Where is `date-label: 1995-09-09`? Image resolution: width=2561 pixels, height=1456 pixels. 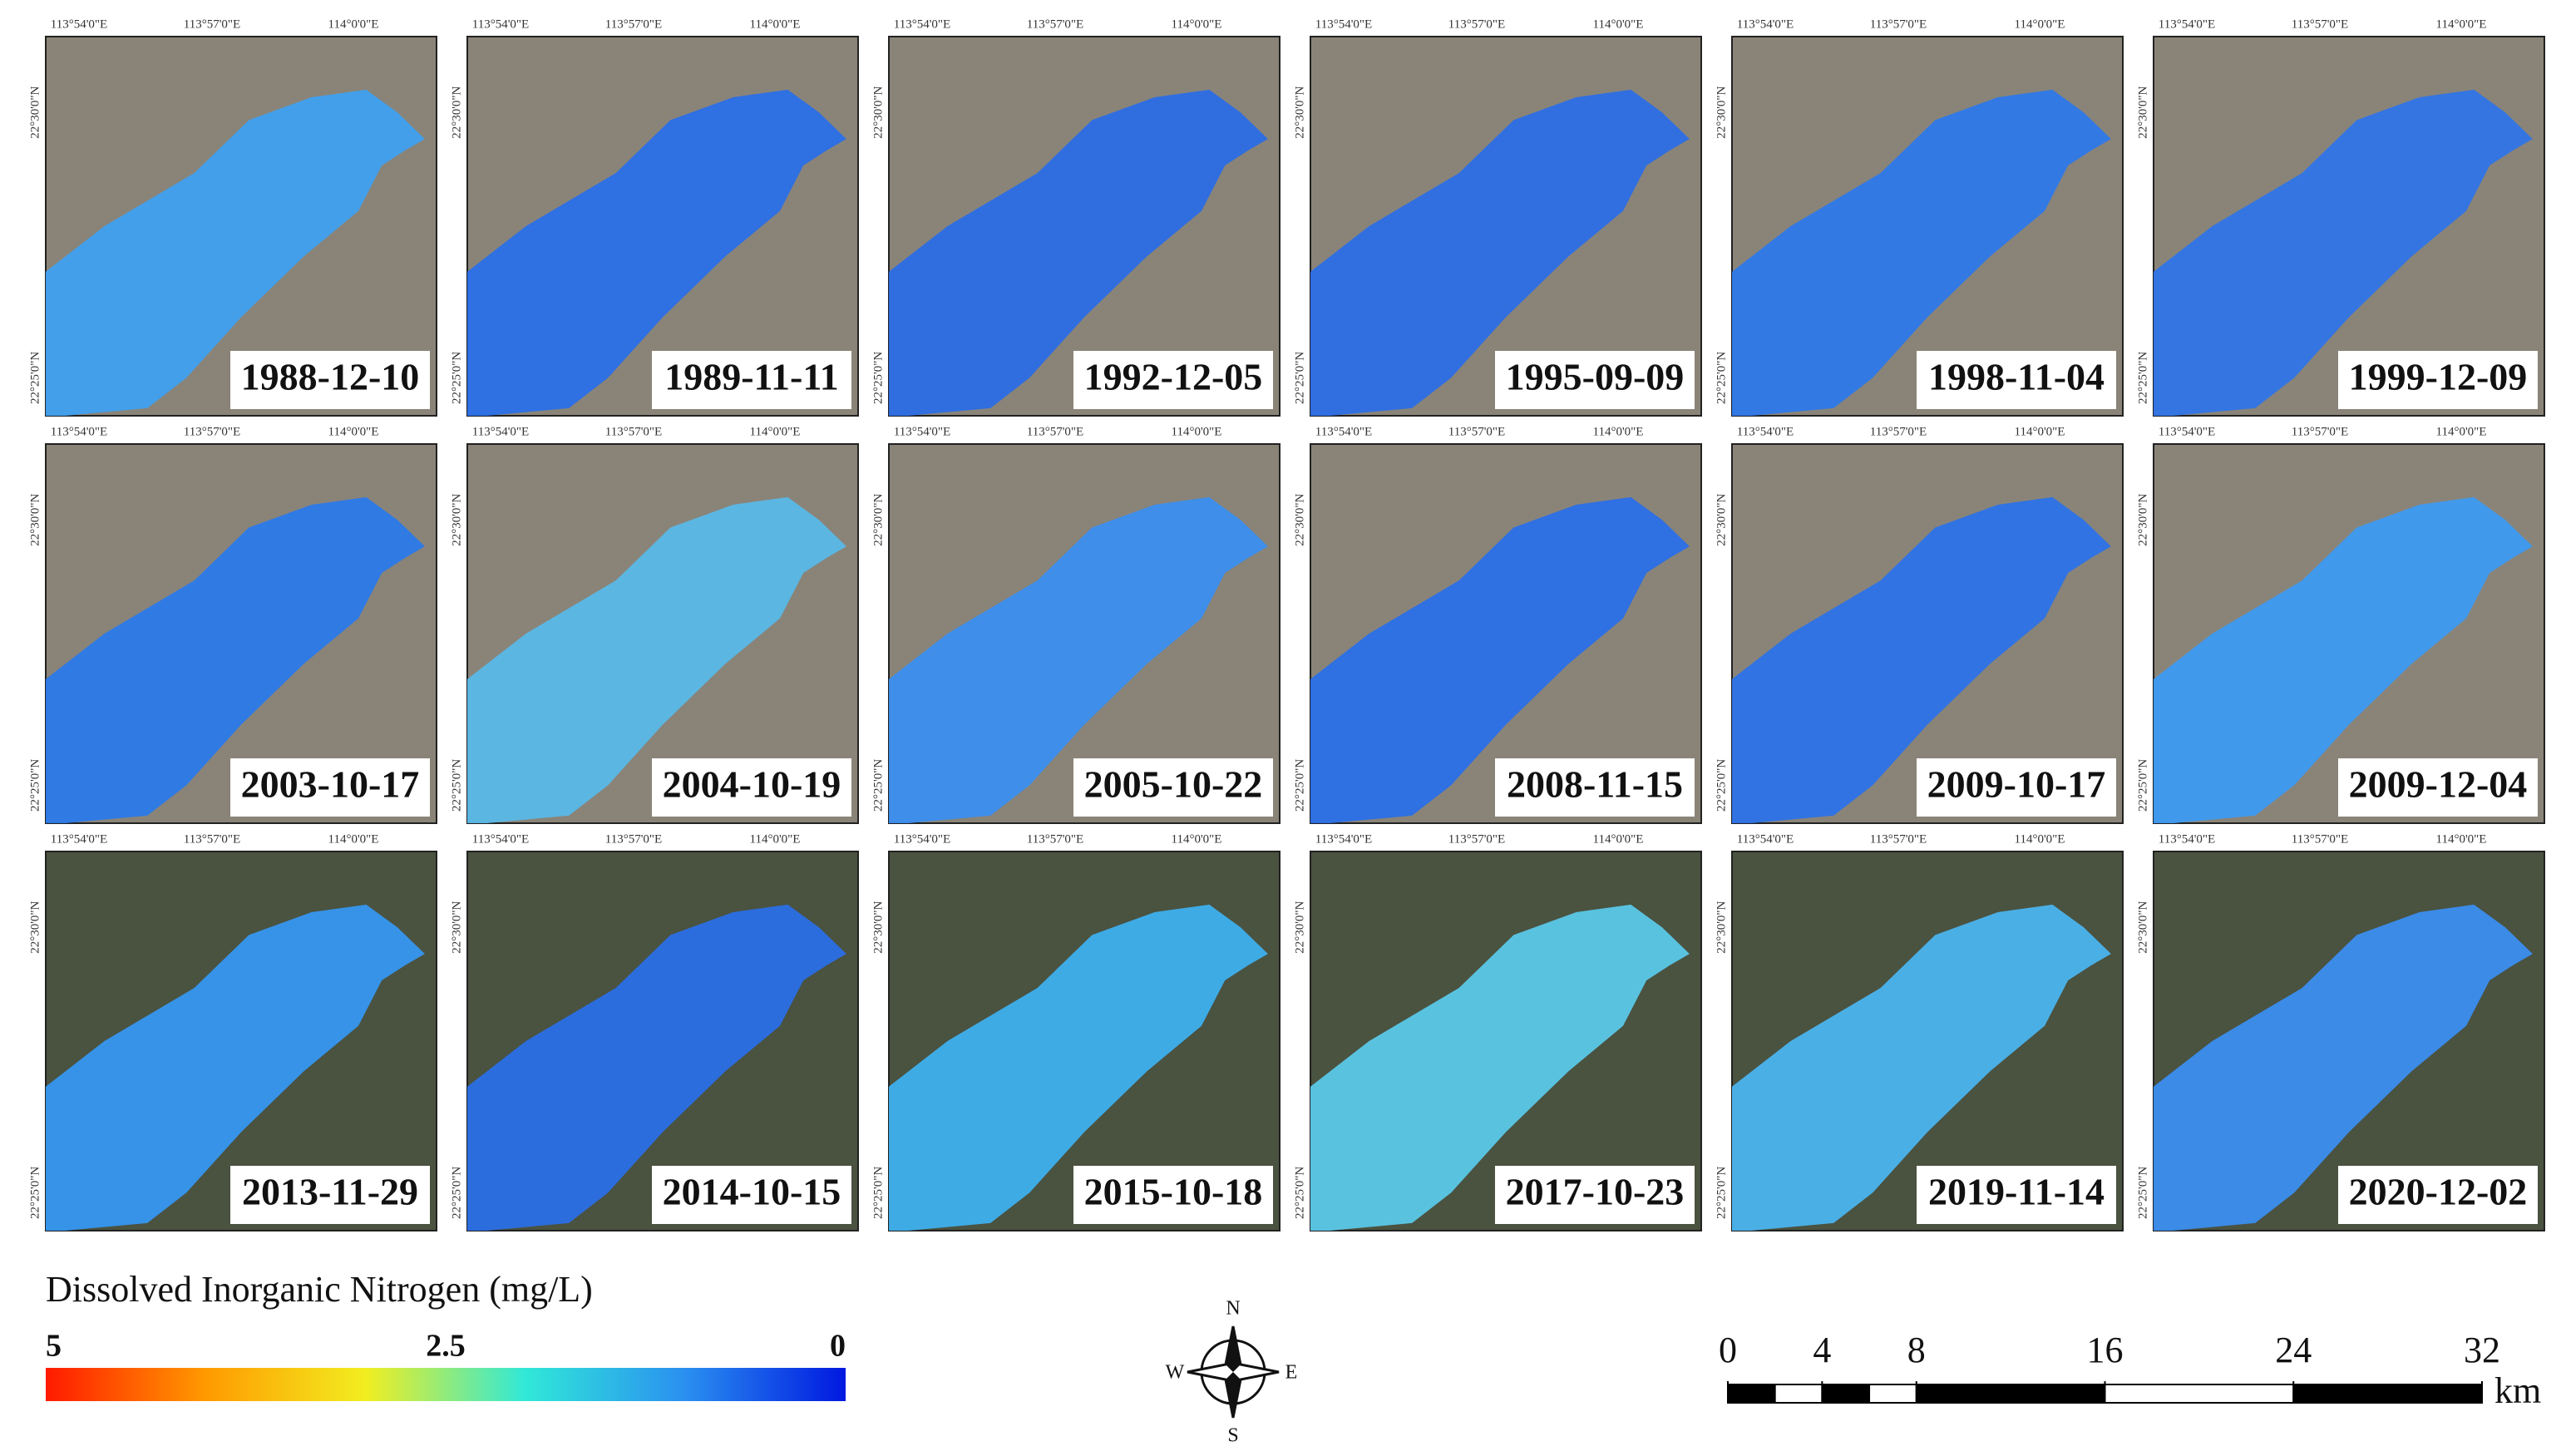 date-label: 1995-09-09 is located at coordinates (1595, 377).